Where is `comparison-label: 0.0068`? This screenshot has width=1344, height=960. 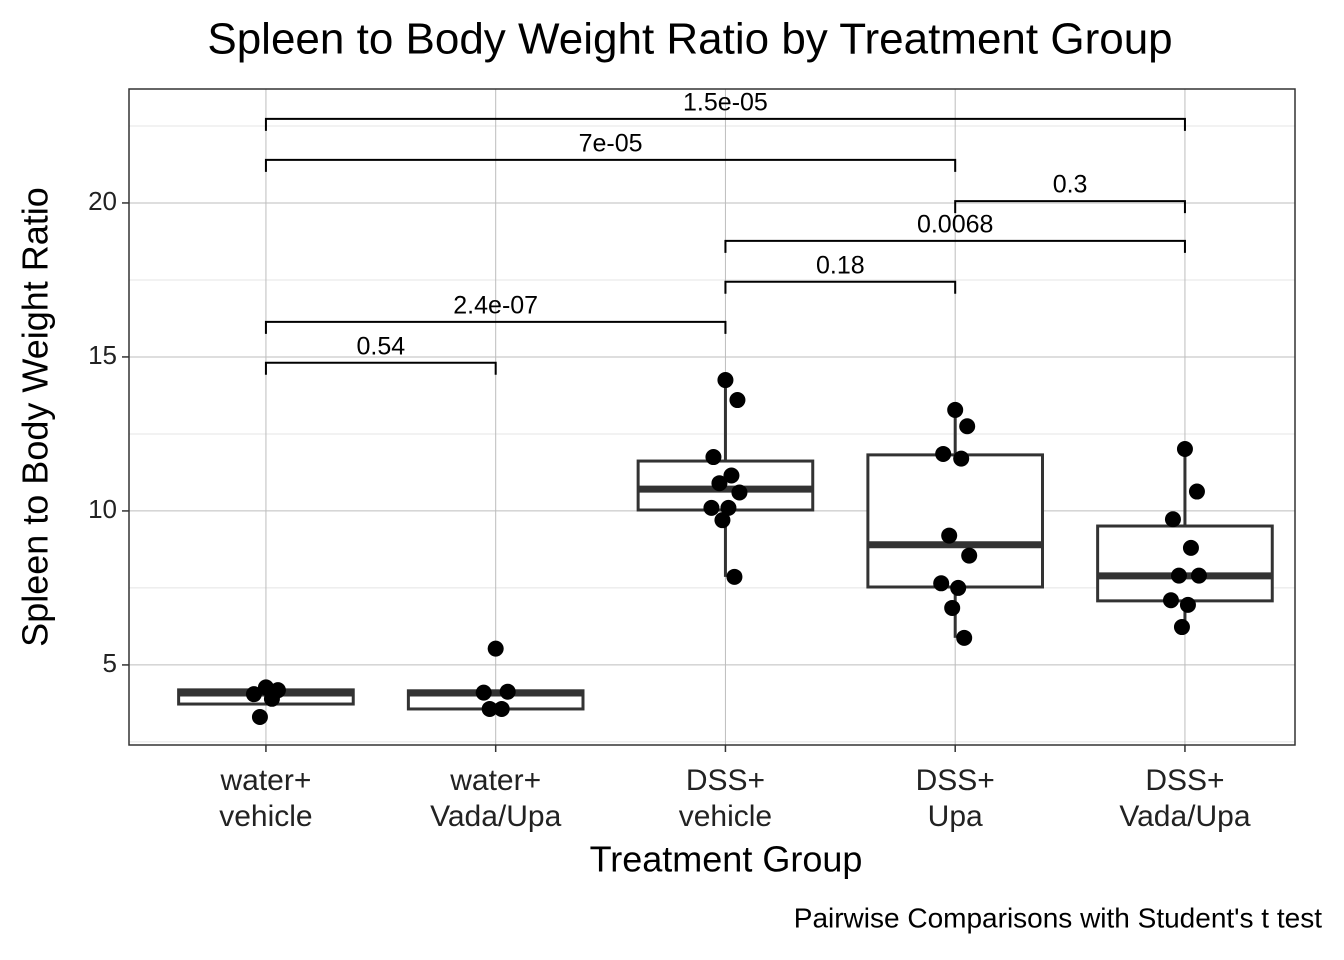 comparison-label: 0.0068 is located at coordinates (955, 224).